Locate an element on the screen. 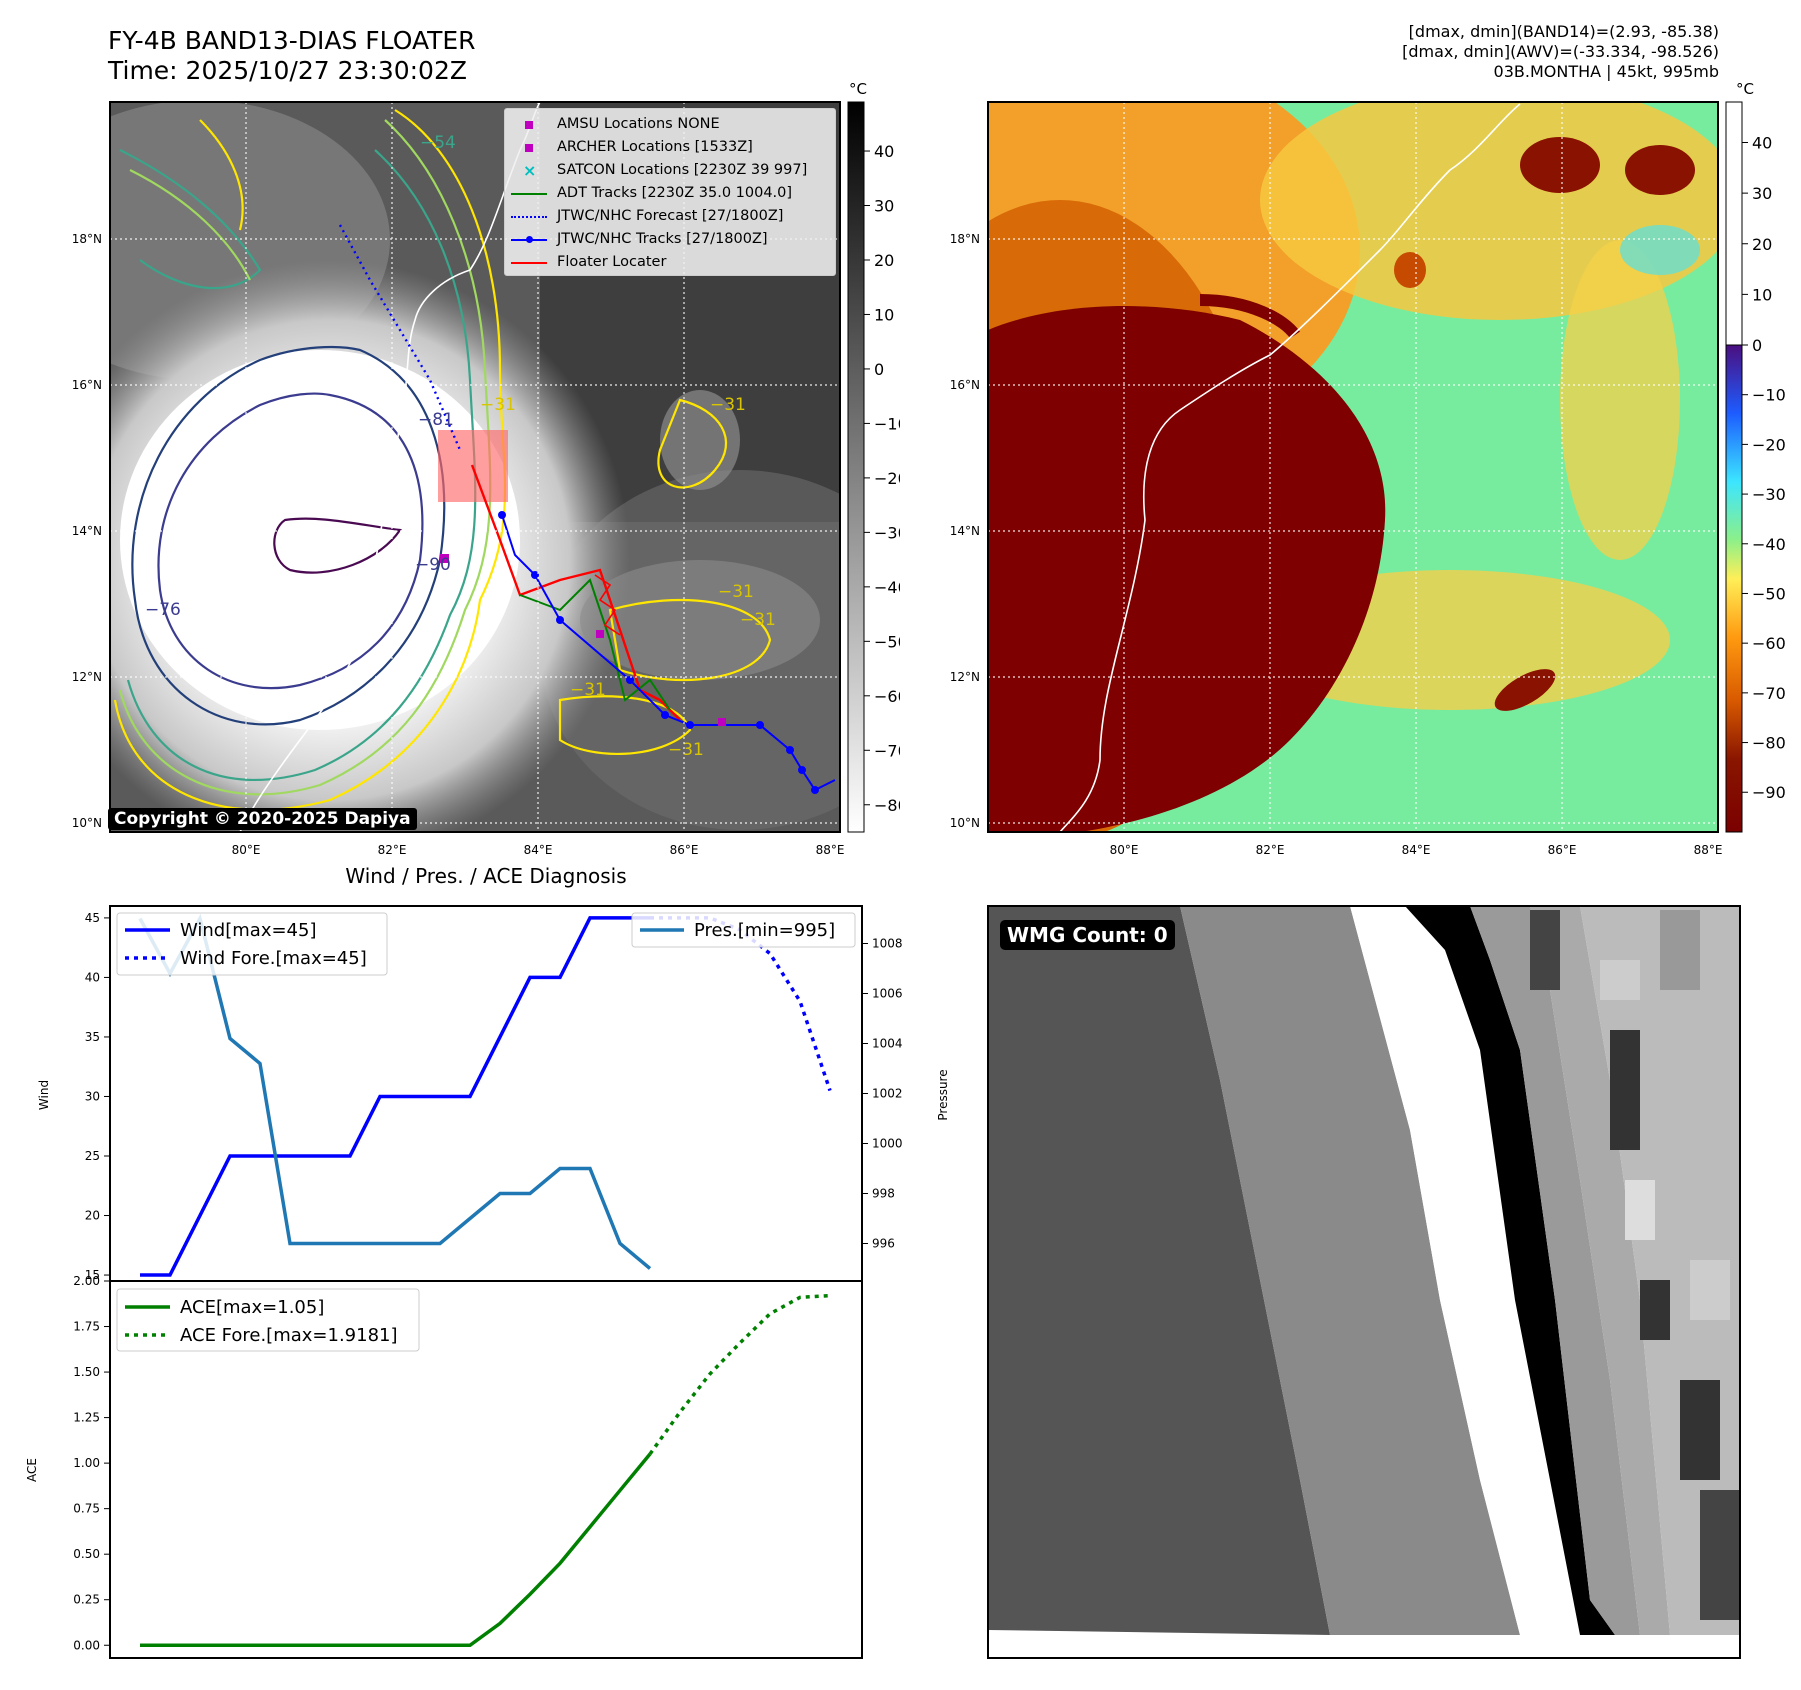  lon-tick: 80°E is located at coordinates (246, 850).